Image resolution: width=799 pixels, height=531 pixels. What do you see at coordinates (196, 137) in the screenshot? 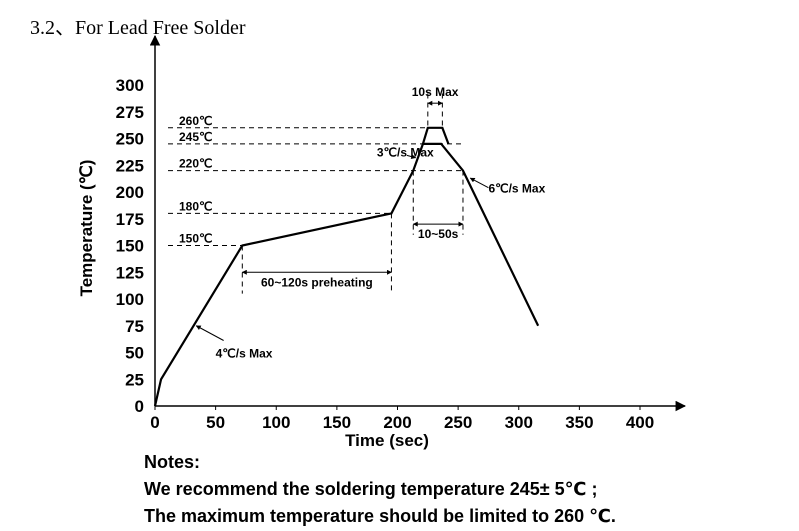
I see `reference-label: 245℃` at bounding box center [196, 137].